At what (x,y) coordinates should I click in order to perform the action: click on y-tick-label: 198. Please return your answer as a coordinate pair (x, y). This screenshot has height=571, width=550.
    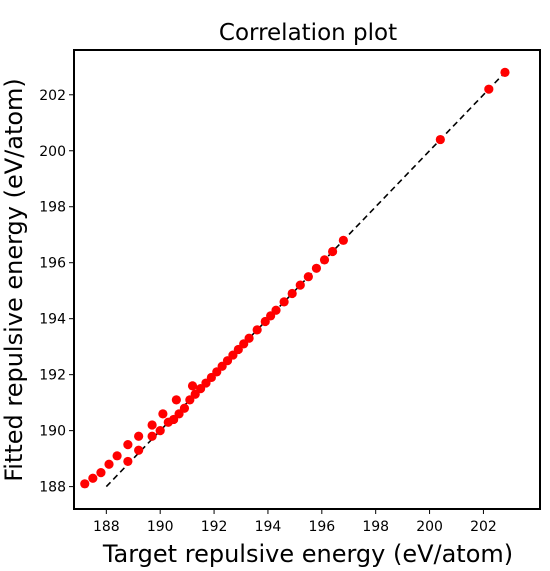
    Looking at the image, I should click on (52, 208).